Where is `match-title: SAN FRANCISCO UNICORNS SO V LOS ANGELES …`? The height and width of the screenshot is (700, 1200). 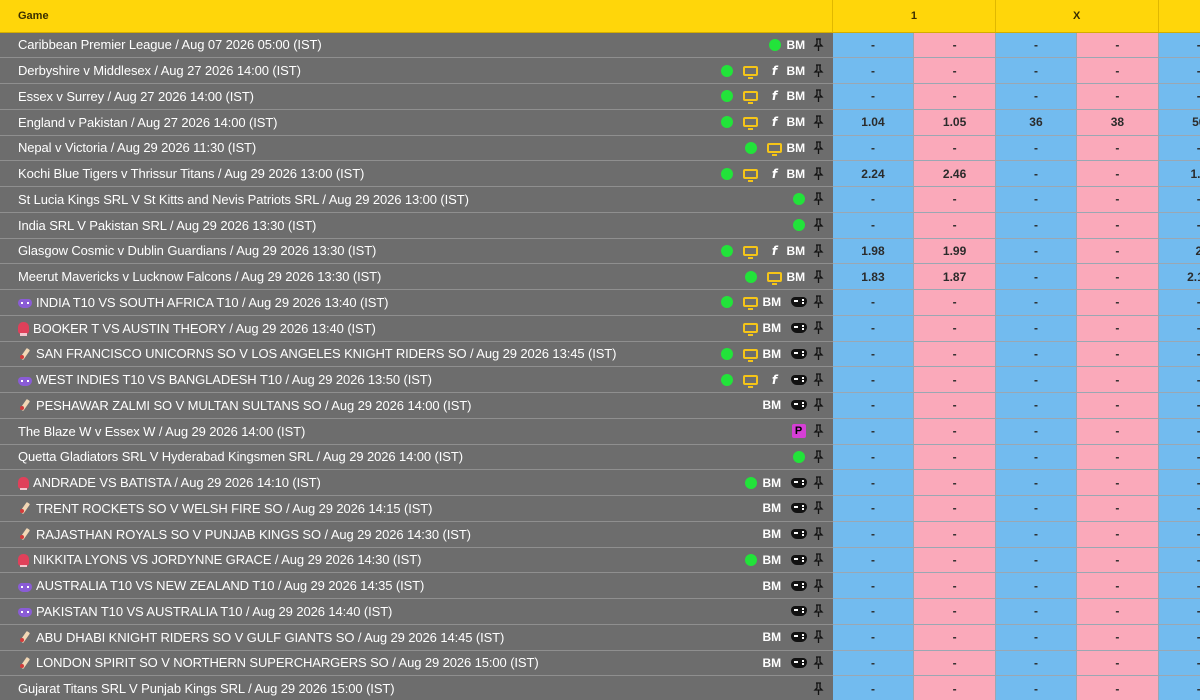 match-title: SAN FRANCISCO UNICORNS SO V LOS ANGELES … is located at coordinates (317, 353).